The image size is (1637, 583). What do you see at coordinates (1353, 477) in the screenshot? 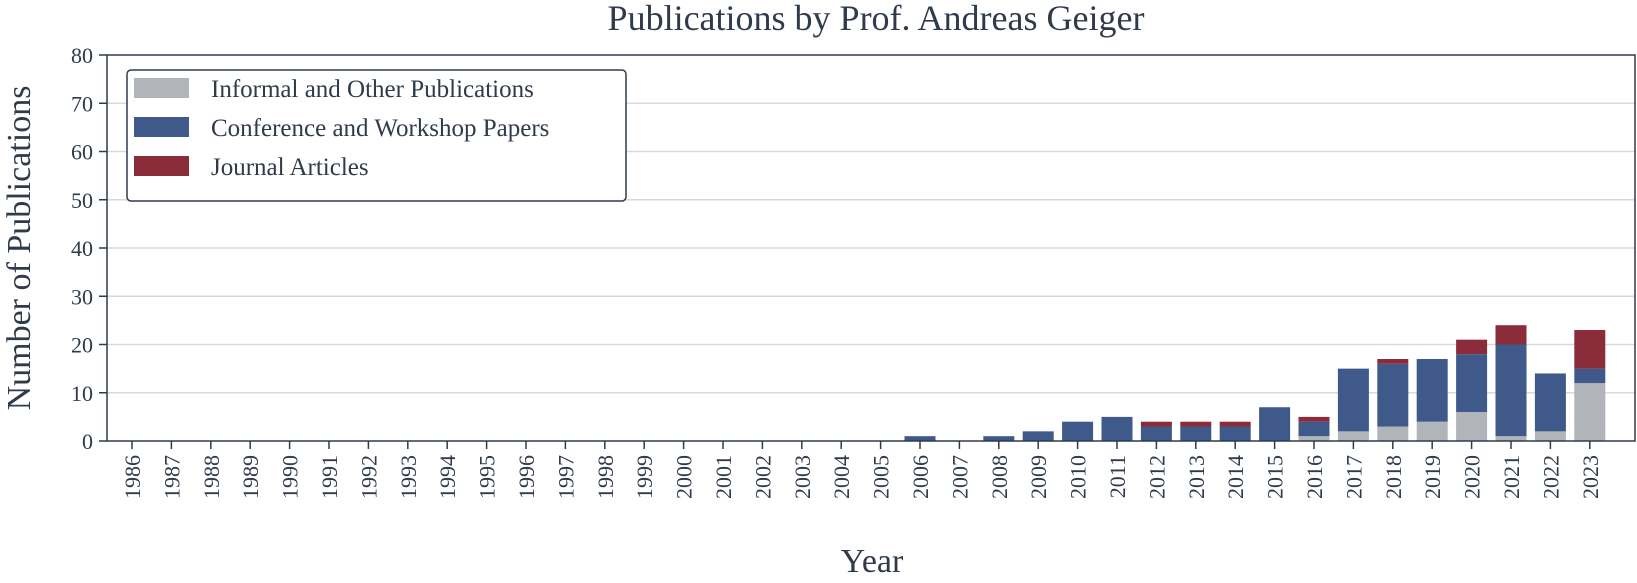
I see `x-tick-label: 2017` at bounding box center [1353, 477].